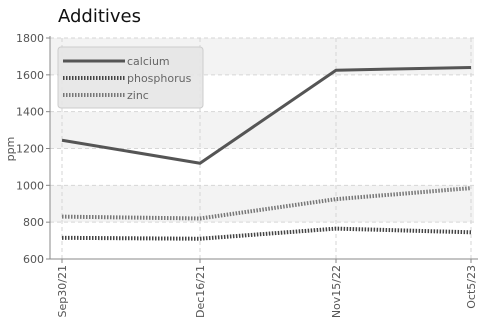 The height and width of the screenshot is (321, 492). Describe the element at coordinates (30, 75) in the screenshot. I see `y-tick-label: 1600` at that location.